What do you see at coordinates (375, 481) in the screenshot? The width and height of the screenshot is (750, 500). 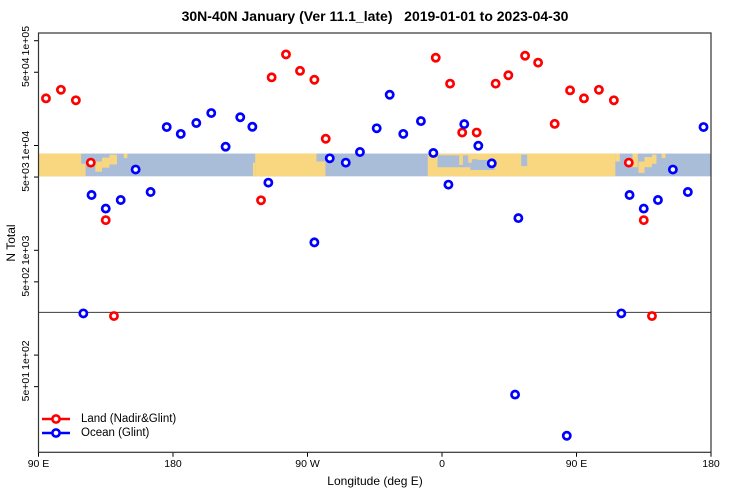 I see `x-axis-title: Longitude (deg E)` at bounding box center [375, 481].